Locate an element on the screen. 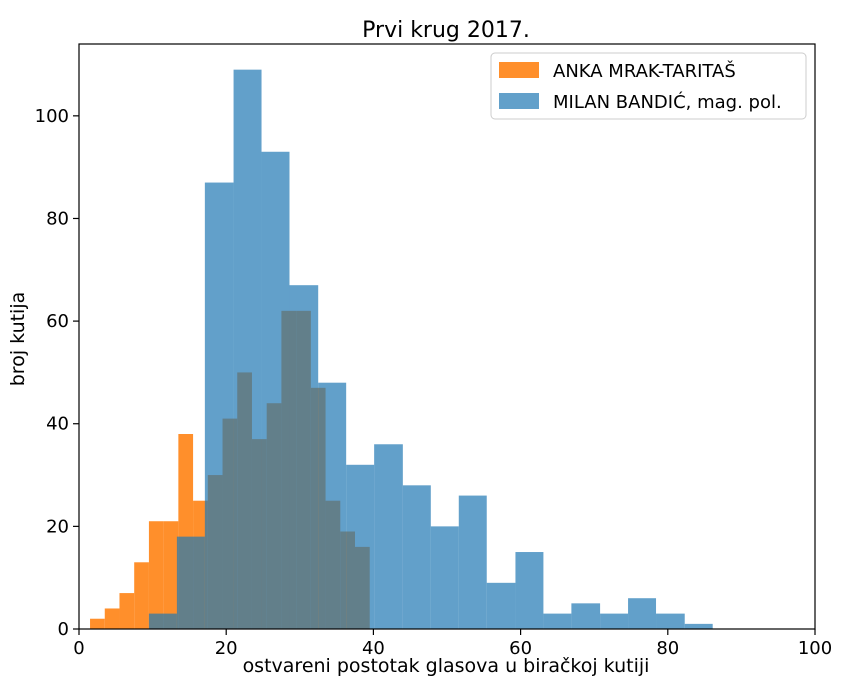  legend-label: ANKA MRAK-TARITAŠ is located at coordinates (644, 71).